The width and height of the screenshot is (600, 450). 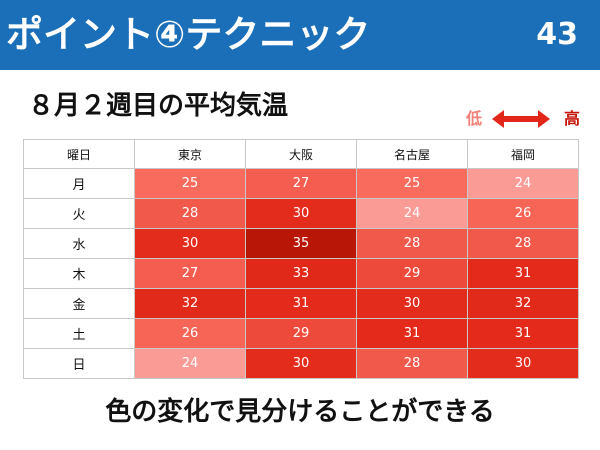 I want to click on day-cell: 火, so click(x=79, y=213).